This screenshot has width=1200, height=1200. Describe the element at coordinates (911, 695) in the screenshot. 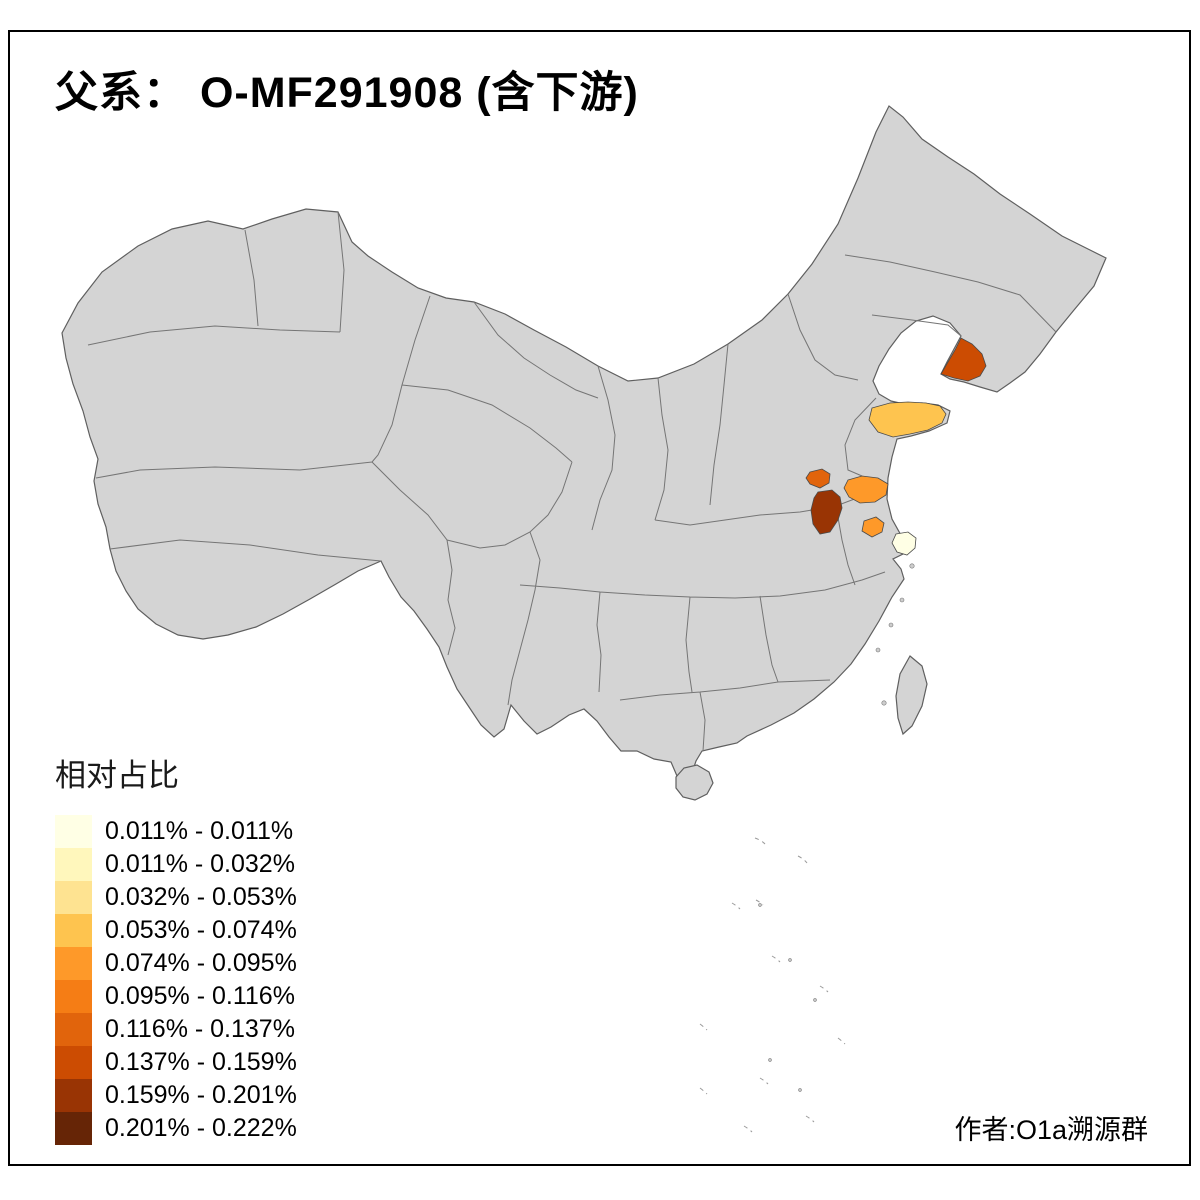

I see `taiwan-island` at that location.